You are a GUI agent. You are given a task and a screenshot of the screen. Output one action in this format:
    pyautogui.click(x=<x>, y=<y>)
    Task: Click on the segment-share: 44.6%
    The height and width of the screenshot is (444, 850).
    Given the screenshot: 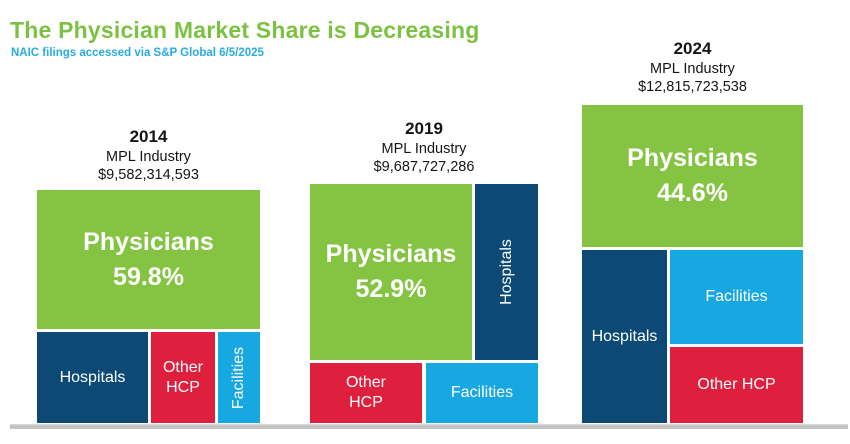 What is the action you would take?
    pyautogui.click(x=692, y=193)
    